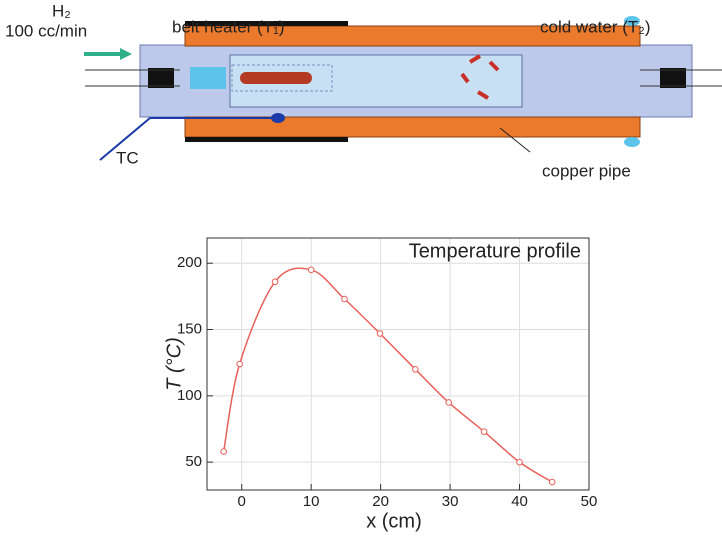 The width and height of the screenshot is (722, 536). What do you see at coordinates (126, 54) in the screenshot?
I see `flow-arrow-head` at bounding box center [126, 54].